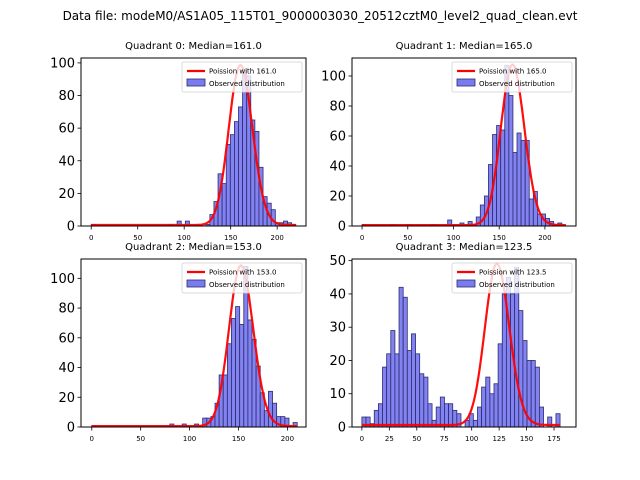 The height and width of the screenshot is (480, 640). What do you see at coordinates (243, 273) in the screenshot?
I see `legend-label-poisson: Poission with 153.0` at bounding box center [243, 273].